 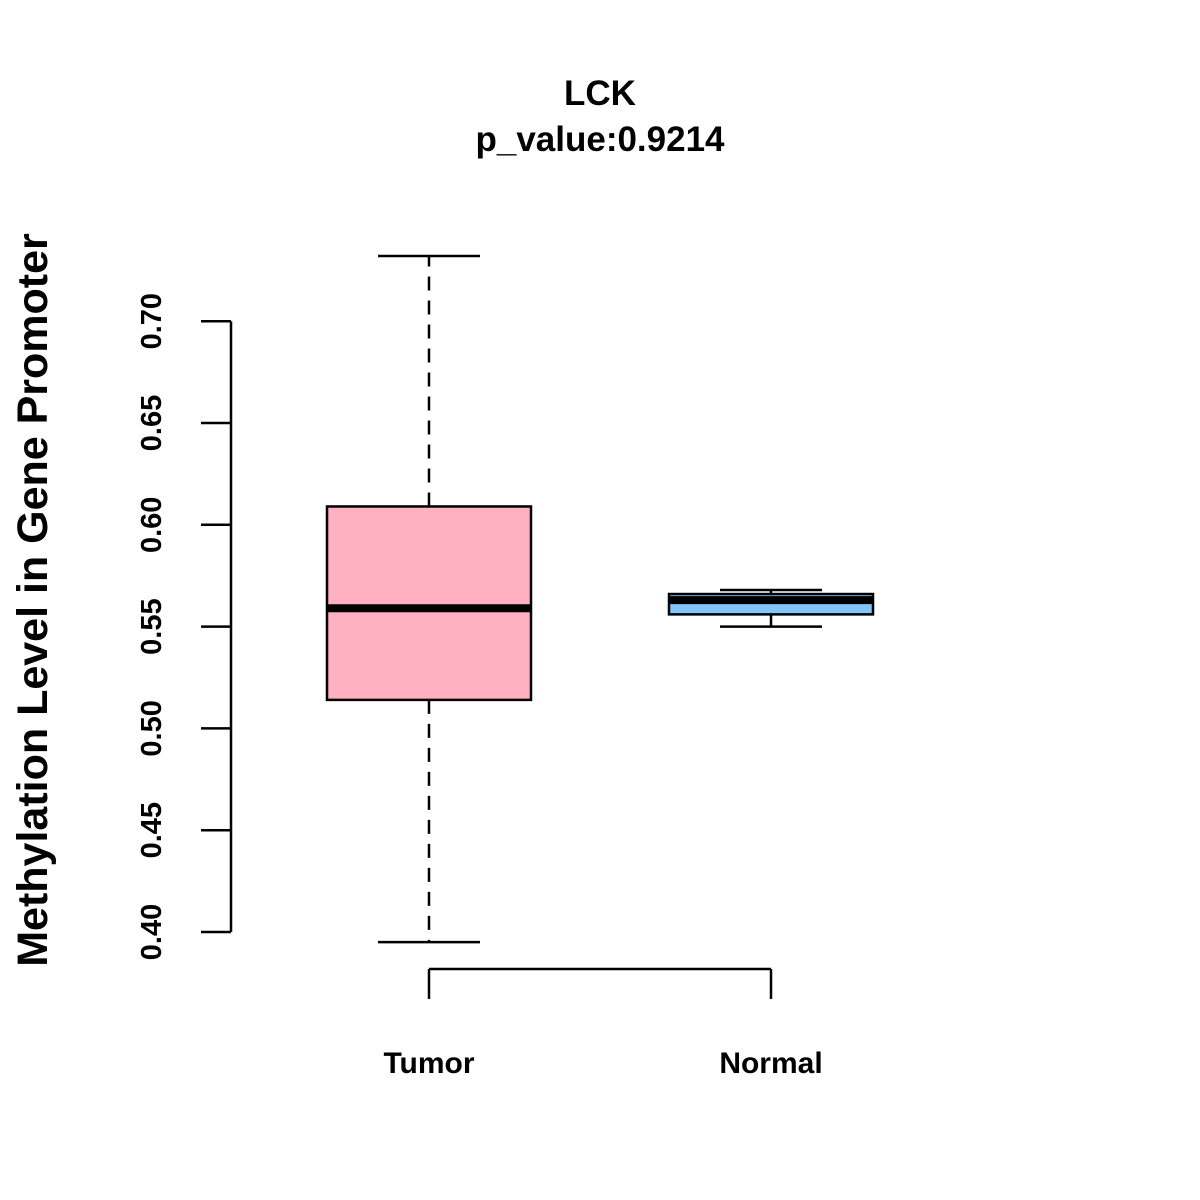 What do you see at coordinates (33, 600) in the screenshot?
I see `y-axis-title: Methylation Level in Gene Promoter` at bounding box center [33, 600].